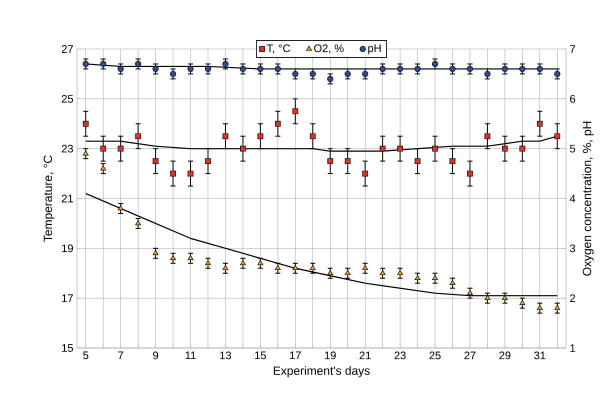 This screenshot has height=407, width=613. Describe the element at coordinates (67, 298) in the screenshot. I see `y-tick-label: 17` at that location.